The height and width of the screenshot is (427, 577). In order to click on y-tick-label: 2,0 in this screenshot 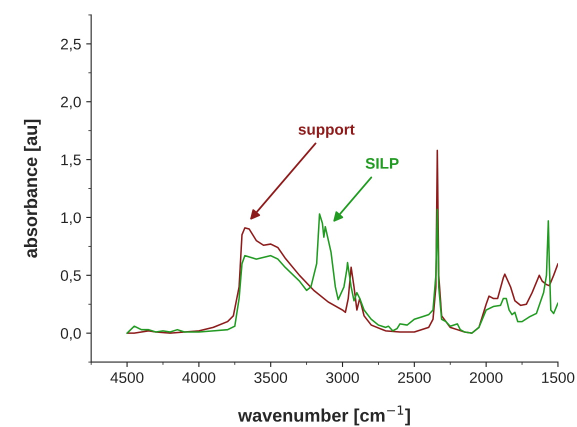, I will do `click(70, 103)`.